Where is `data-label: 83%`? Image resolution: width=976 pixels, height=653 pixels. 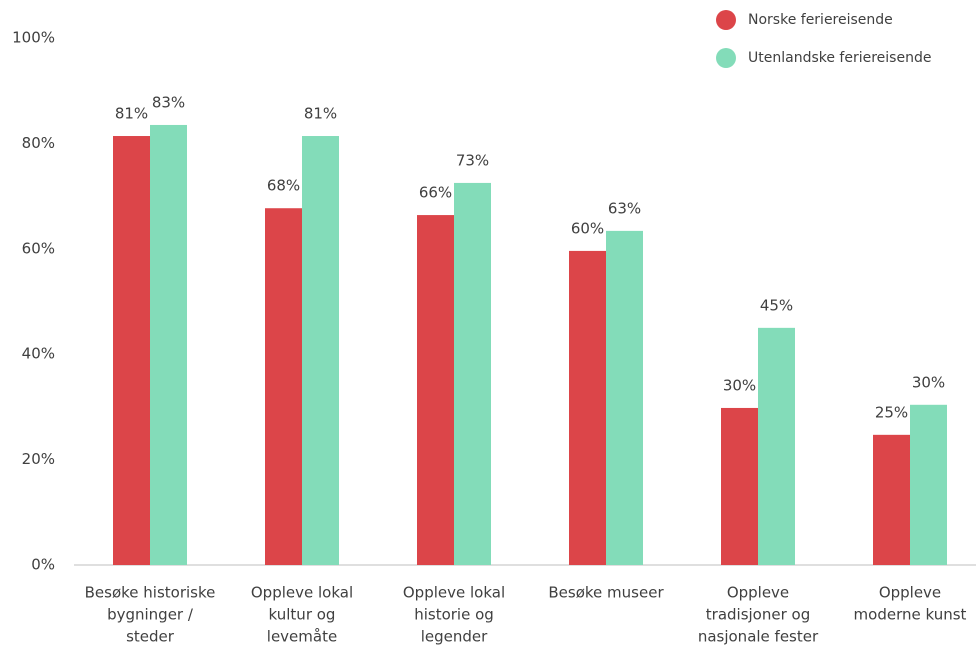 data-label: 83% is located at coordinates (168, 102).